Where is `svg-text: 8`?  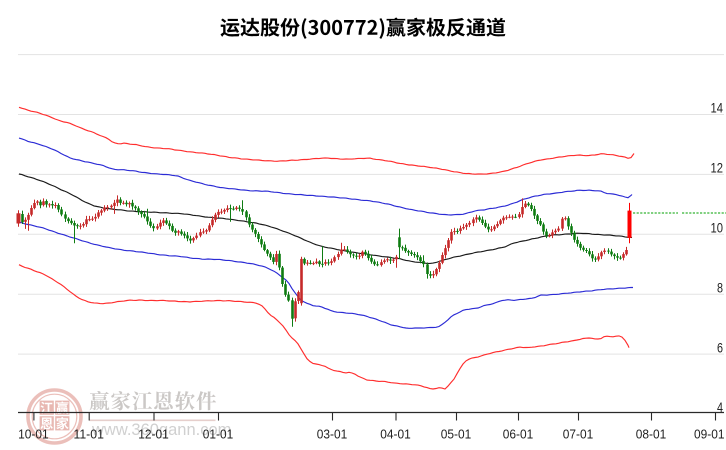 svg-text: 8 is located at coordinates (720, 287).